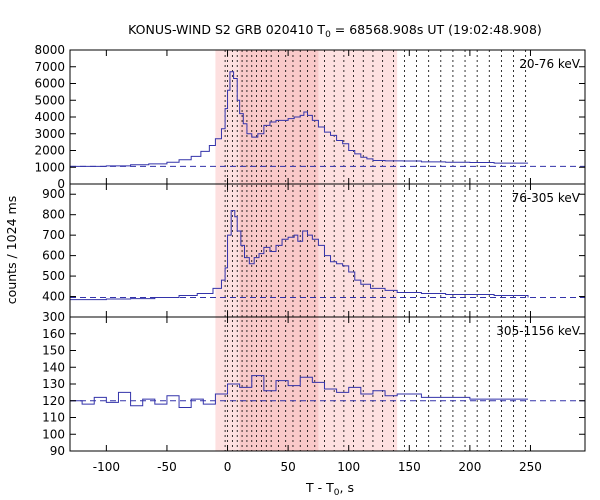 The image size is (600, 500). What do you see at coordinates (49, 84) in the screenshot?
I see `y-tick-label: 6000` at bounding box center [49, 84].